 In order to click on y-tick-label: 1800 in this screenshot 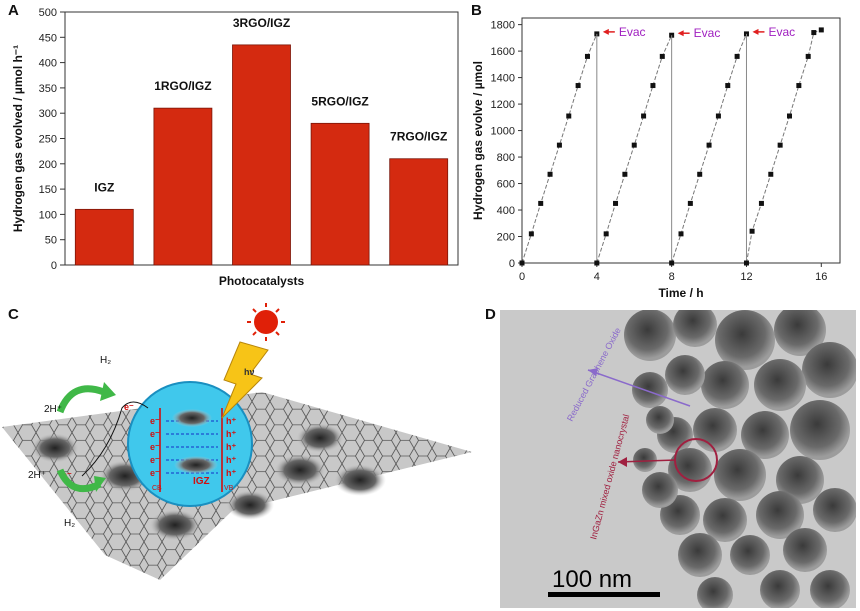, I will do `click(503, 26)`.